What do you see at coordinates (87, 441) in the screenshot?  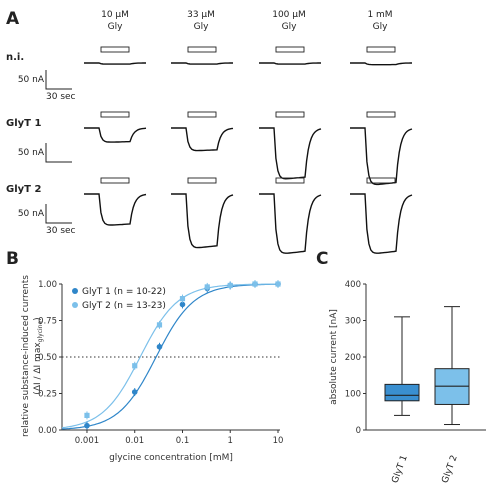 I see `x-tick-label: 0.001` at bounding box center [87, 441].